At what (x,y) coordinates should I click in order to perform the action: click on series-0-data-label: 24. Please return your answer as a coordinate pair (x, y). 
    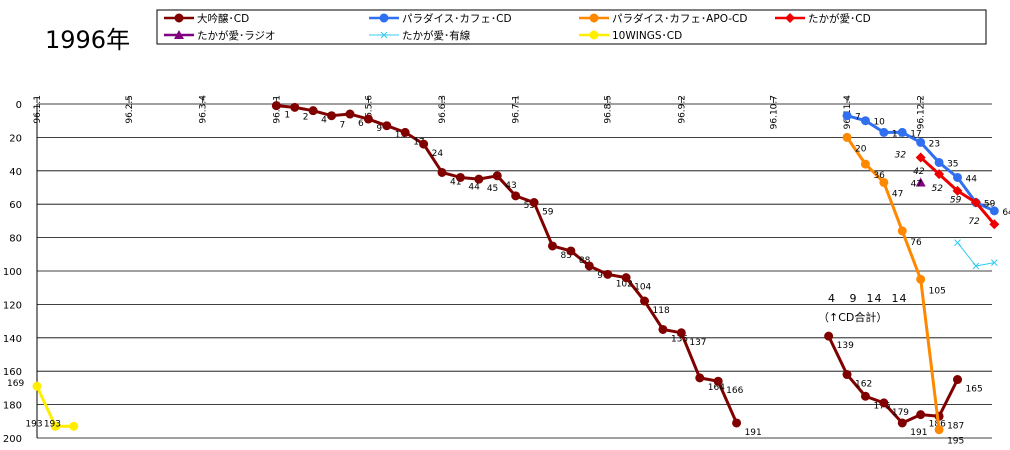
    Looking at the image, I should click on (438, 154).